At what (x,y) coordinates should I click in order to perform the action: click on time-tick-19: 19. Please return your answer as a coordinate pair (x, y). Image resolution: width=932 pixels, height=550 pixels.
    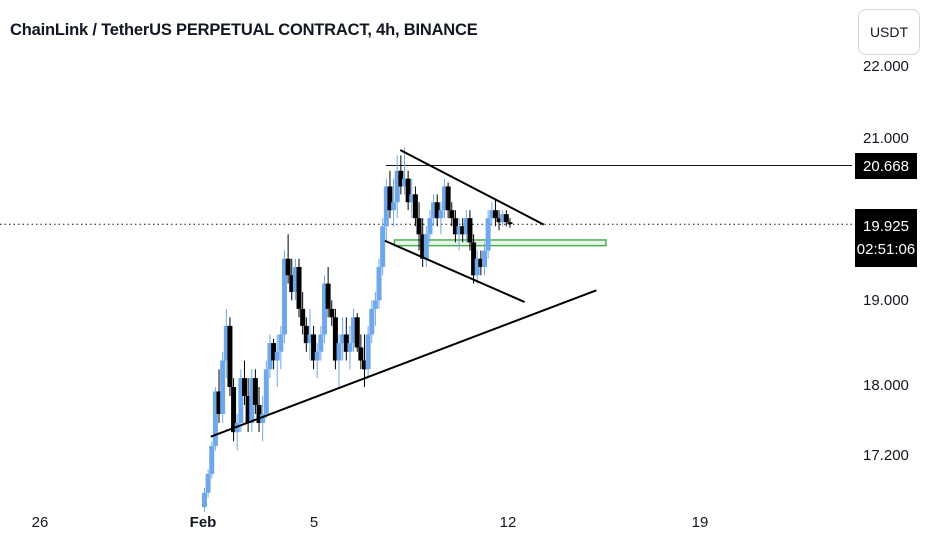
    Looking at the image, I should click on (700, 522).